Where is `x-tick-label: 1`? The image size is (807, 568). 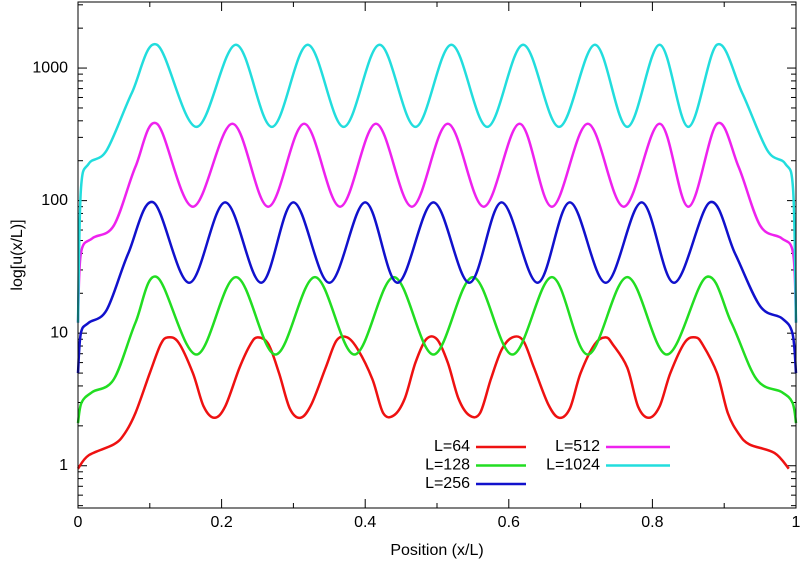 x-tick-label: 1 is located at coordinates (796, 522).